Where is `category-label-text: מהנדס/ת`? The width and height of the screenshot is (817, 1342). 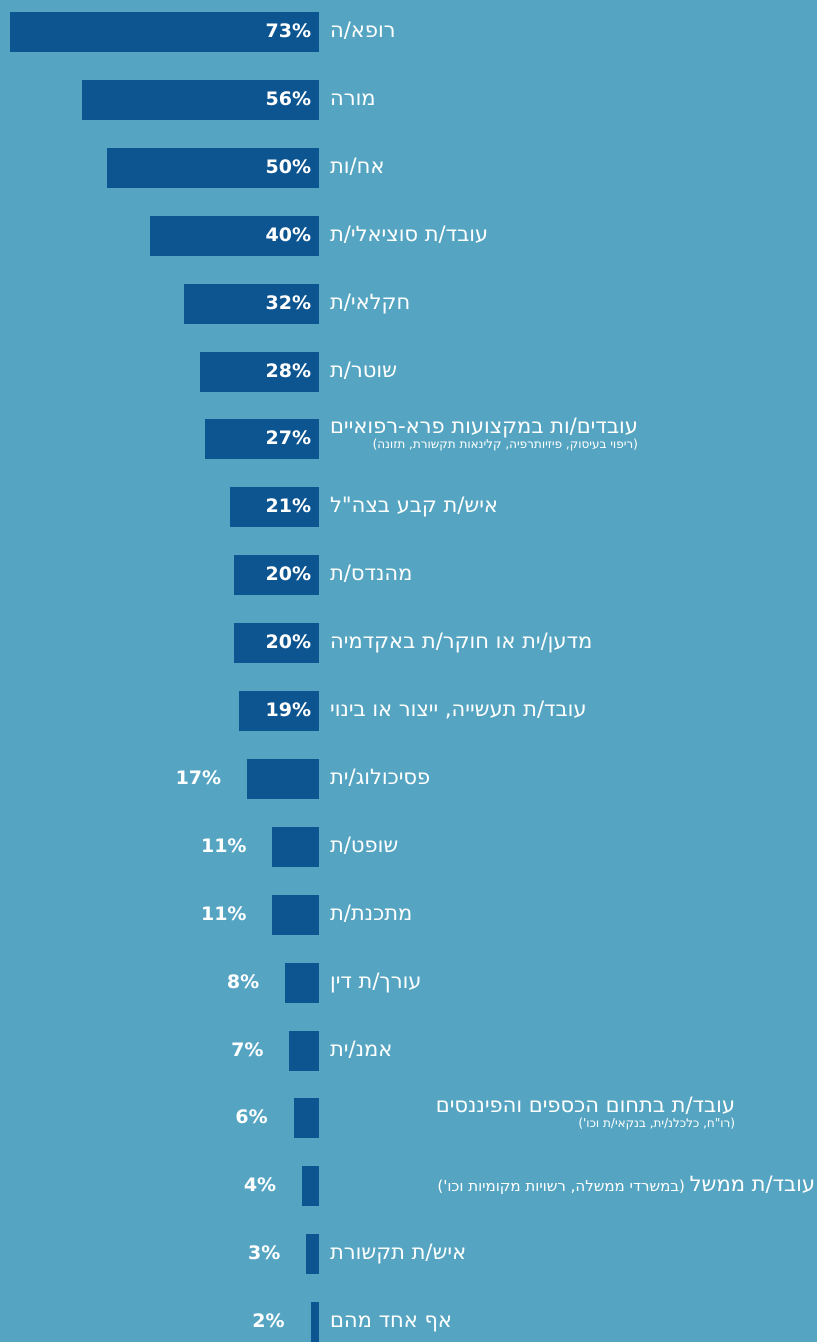
category-label-text: מהנדס/ת is located at coordinates (371, 573).